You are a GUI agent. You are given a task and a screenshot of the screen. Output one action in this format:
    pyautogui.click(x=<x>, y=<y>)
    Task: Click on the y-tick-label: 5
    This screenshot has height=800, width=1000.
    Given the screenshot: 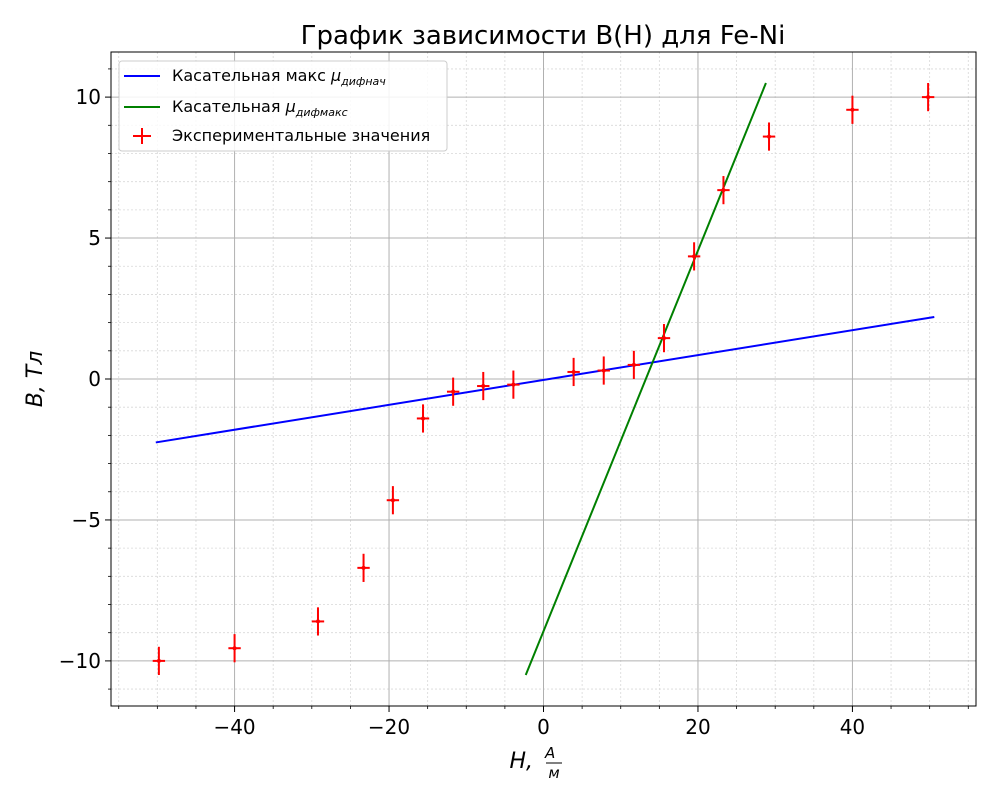 What is the action you would take?
    pyautogui.click(x=94, y=238)
    